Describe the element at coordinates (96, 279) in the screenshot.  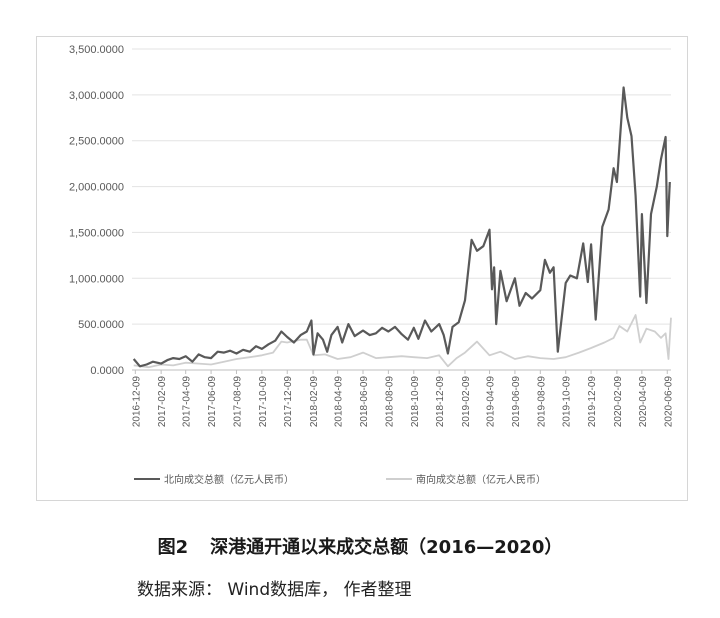
I see `y-tick-label: 1,000.0000` at that location.